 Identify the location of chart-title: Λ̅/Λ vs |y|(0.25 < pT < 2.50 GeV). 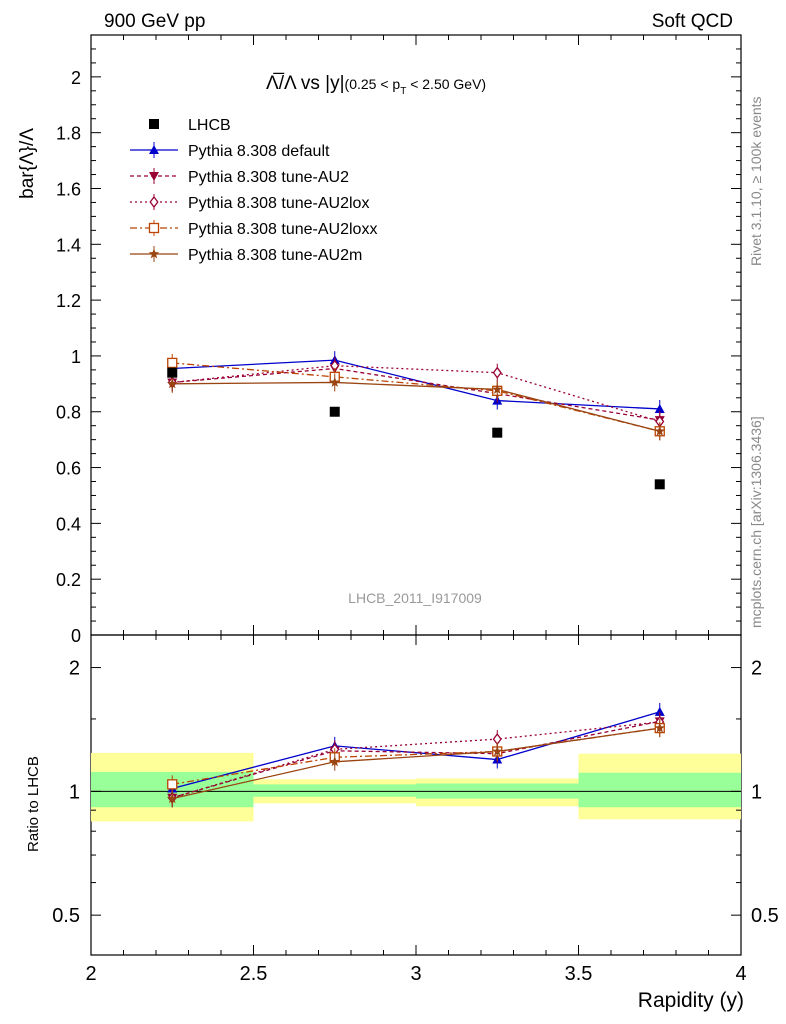
(376, 85).